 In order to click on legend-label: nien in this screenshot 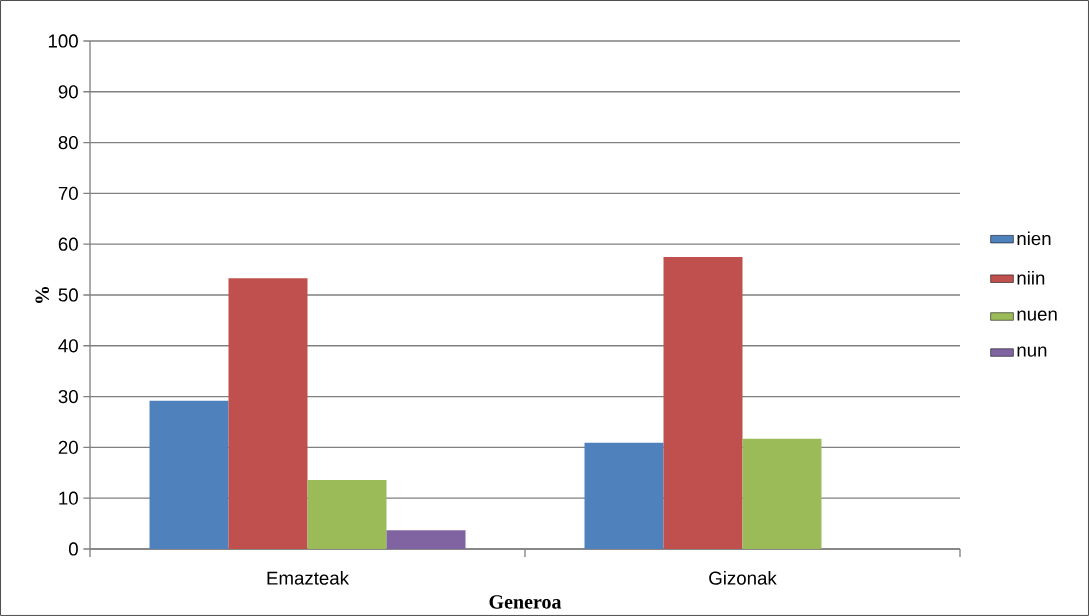, I will do `click(1034, 238)`.